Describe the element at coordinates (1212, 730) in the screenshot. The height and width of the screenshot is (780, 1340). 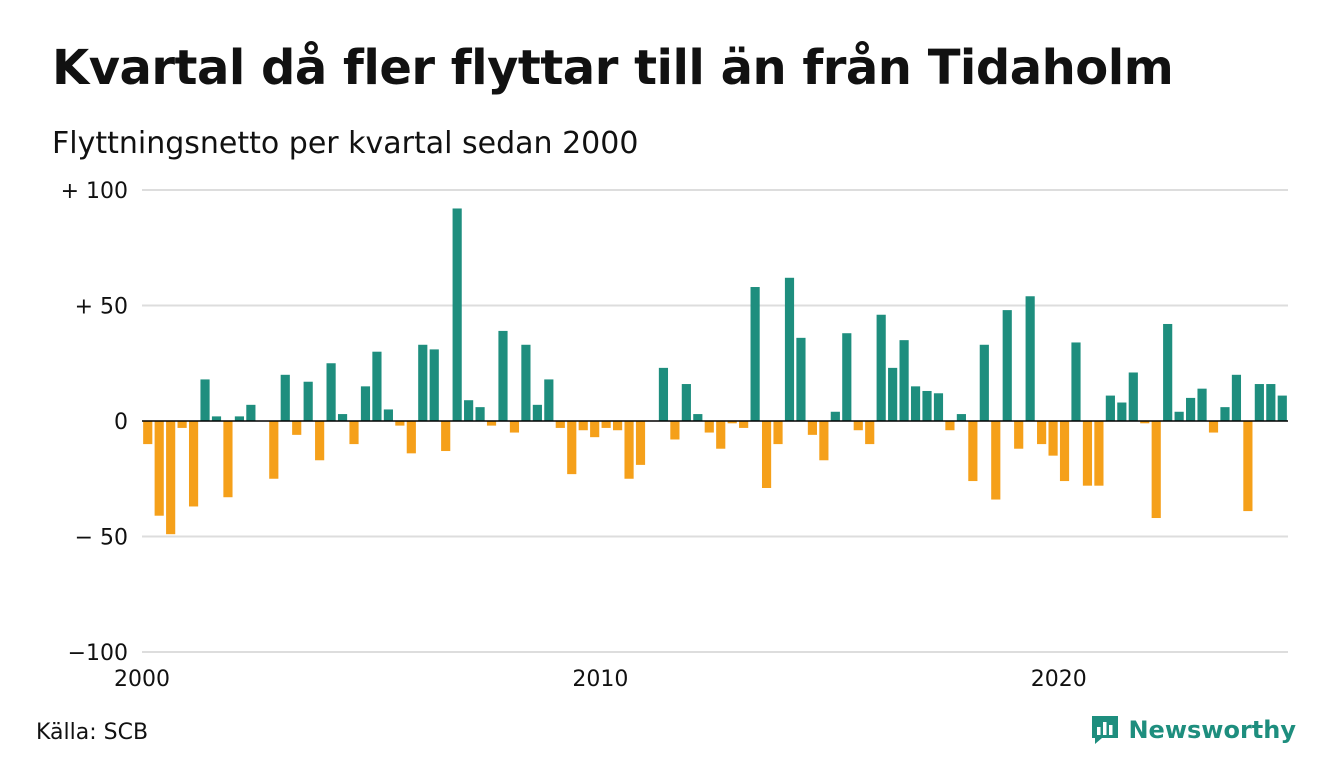
I see `brand-name: Newsworthy` at that location.